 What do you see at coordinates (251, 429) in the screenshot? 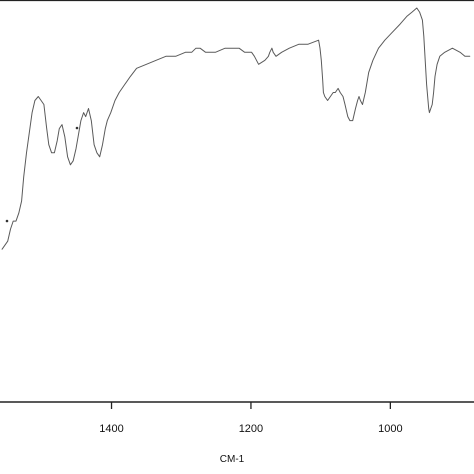
I see `x-tick-label: 1200` at bounding box center [251, 429].